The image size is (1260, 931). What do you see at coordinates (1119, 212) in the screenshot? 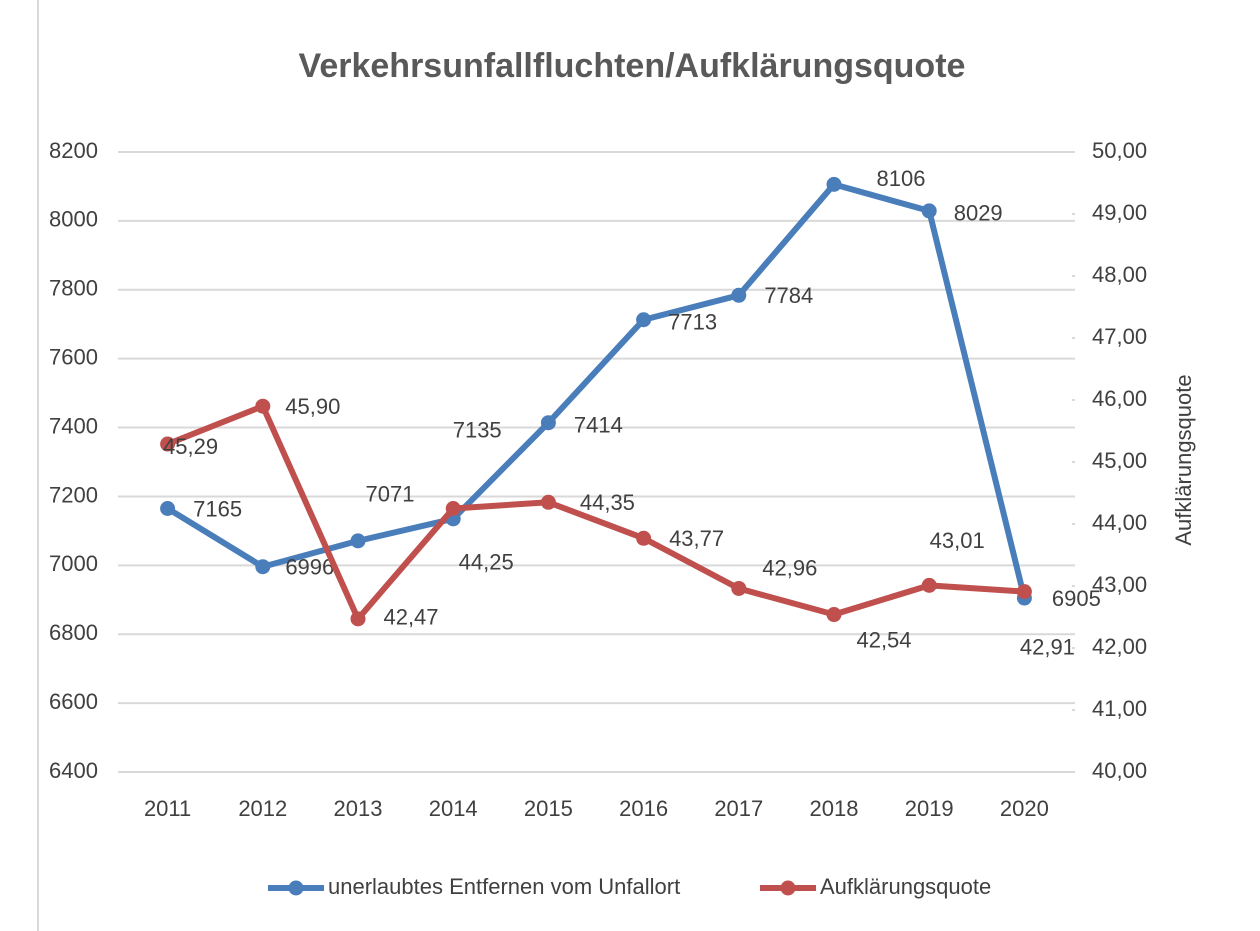
I see `y2-tick-label: 49,00` at bounding box center [1119, 212].